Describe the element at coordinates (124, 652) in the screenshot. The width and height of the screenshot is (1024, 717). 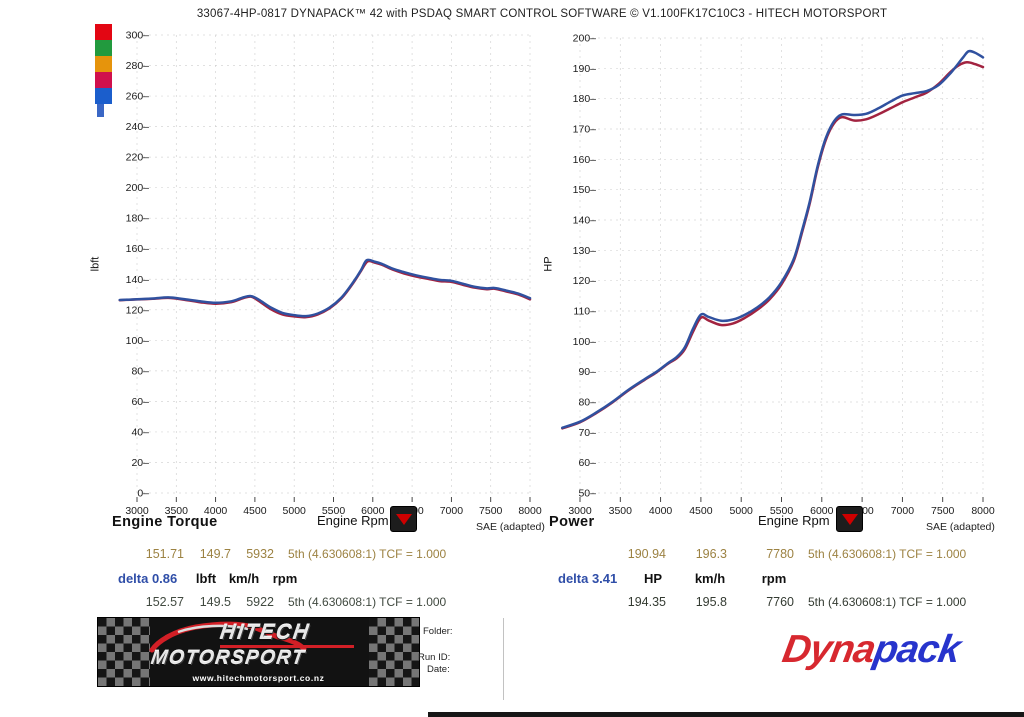
I see `checker-flag-left` at that location.